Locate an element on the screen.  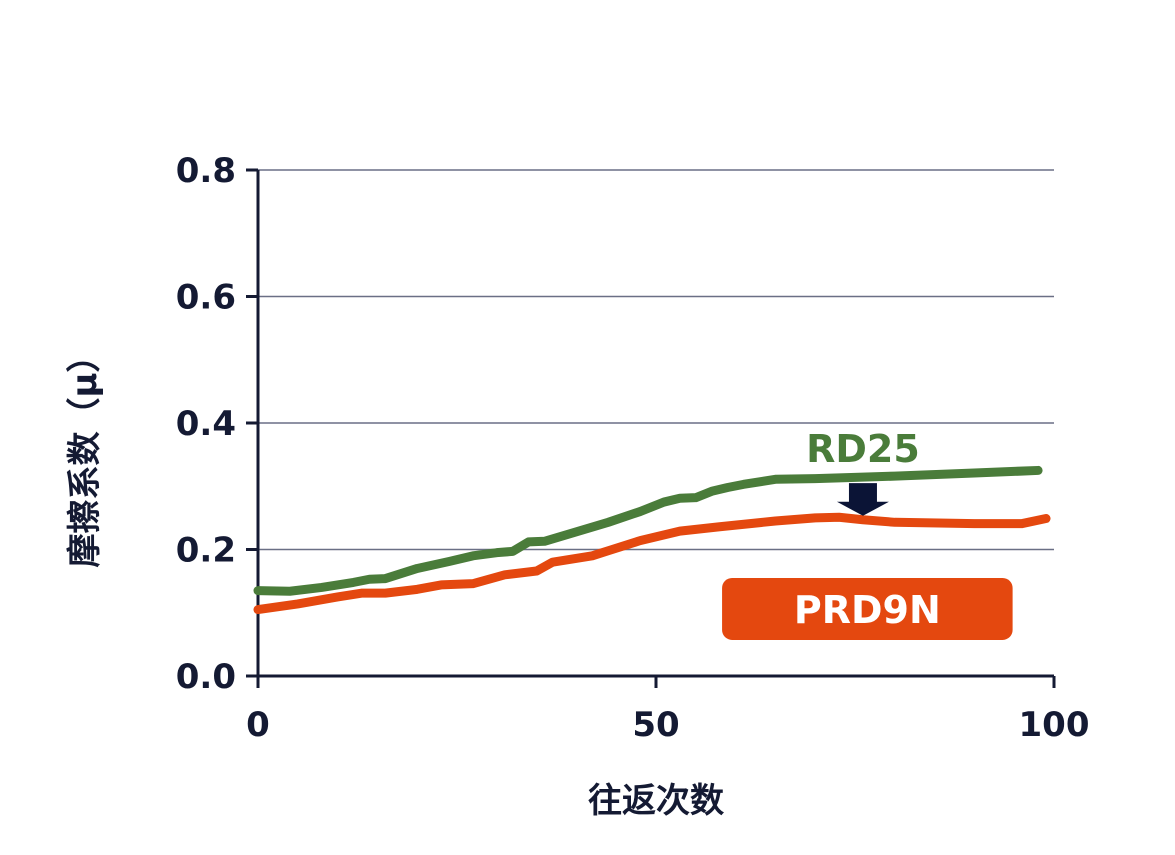
series-line-rd25 is located at coordinates (648, 530).